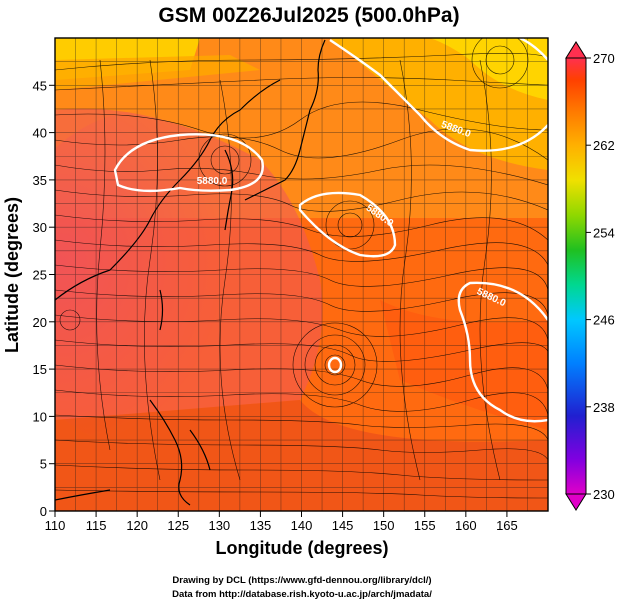 This screenshot has width=619, height=610. What do you see at coordinates (502, 352) in the screenshot?
I see `contour-5880-pacific-east` at bounding box center [502, 352].